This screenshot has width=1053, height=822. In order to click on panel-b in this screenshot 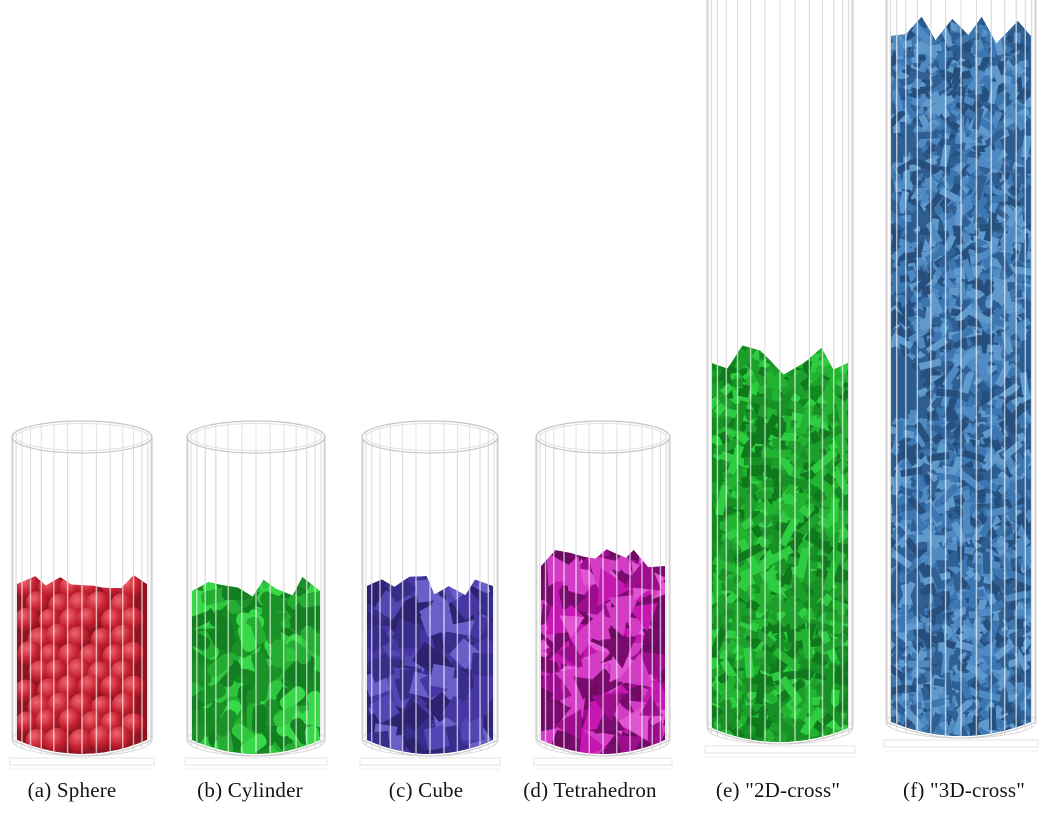, I will do `click(256, 595)`.